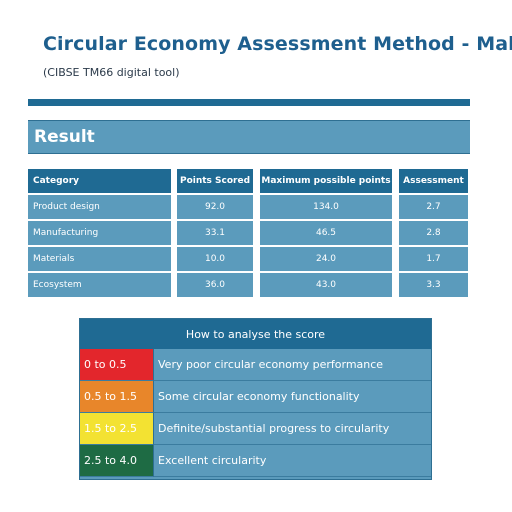  I want to click on legend-description-very-poor: Very poor circular economy performance, so click(292, 365).